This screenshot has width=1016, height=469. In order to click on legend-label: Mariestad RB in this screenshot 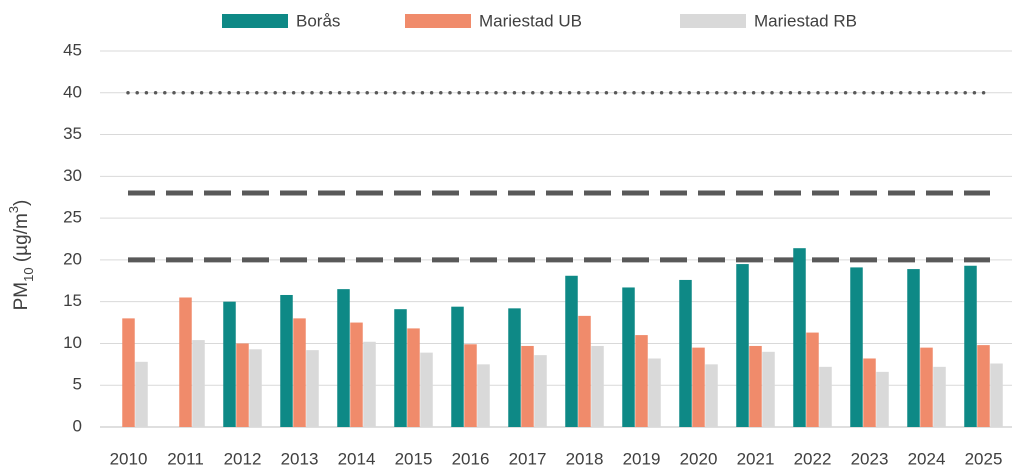, I will do `click(805, 20)`.